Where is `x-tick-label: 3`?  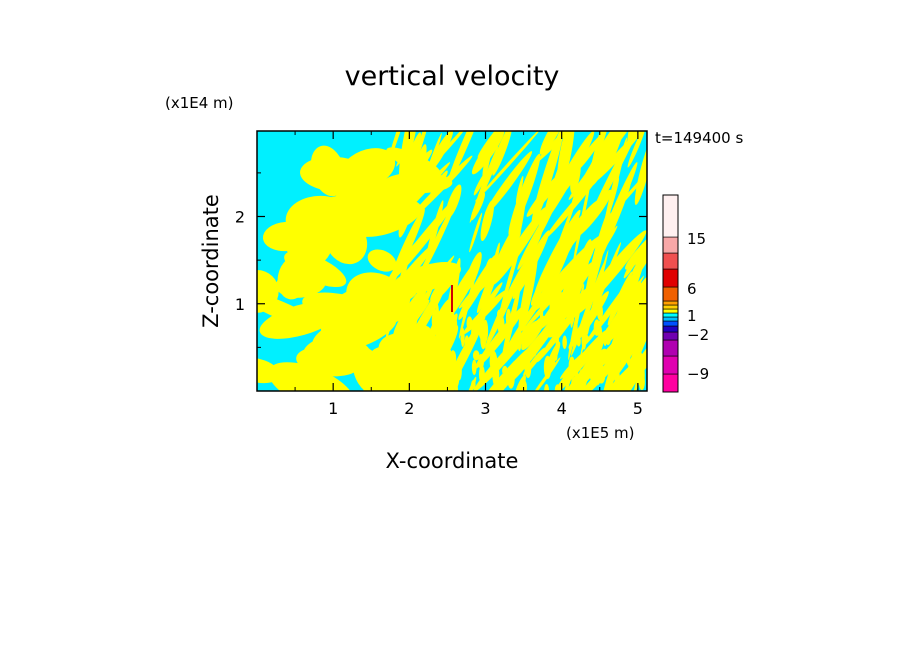
x-tick-label: 3 is located at coordinates (485, 408).